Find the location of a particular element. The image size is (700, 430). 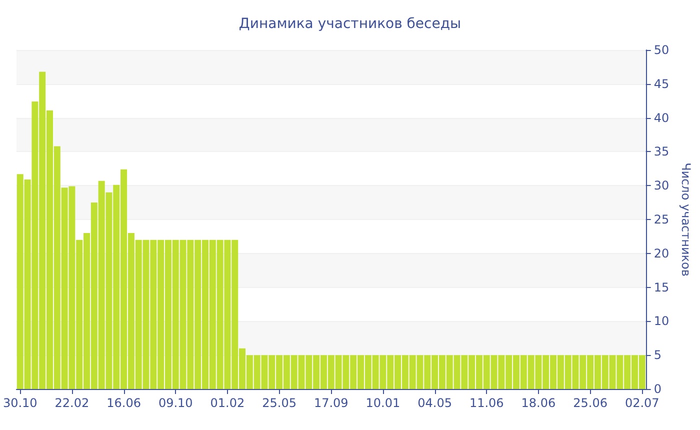

x-tick-label: 02.07 is located at coordinates (642, 403).